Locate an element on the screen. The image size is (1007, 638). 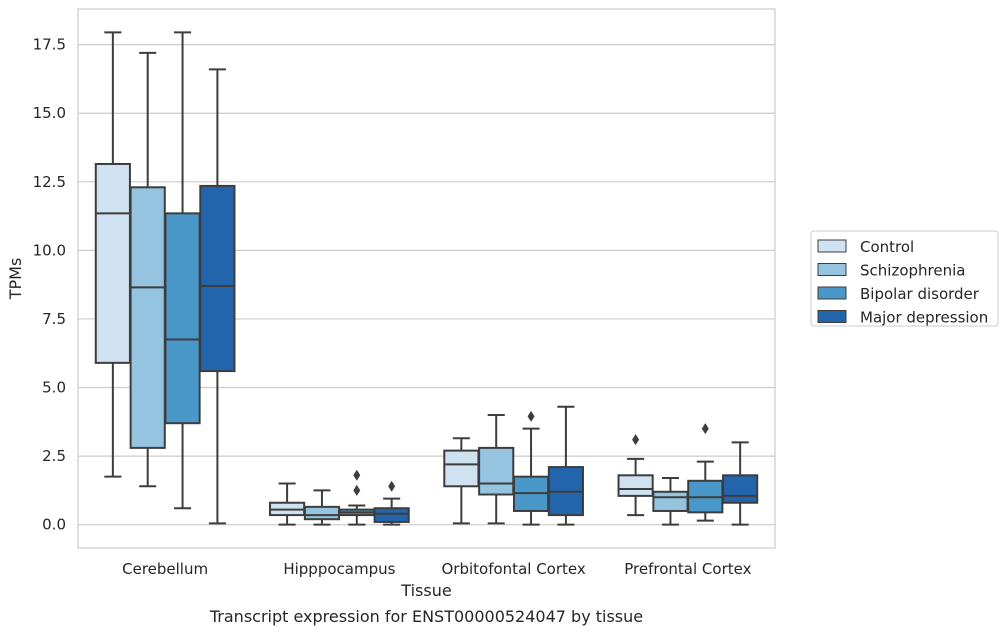
legend-frame is located at coordinates (904, 278).